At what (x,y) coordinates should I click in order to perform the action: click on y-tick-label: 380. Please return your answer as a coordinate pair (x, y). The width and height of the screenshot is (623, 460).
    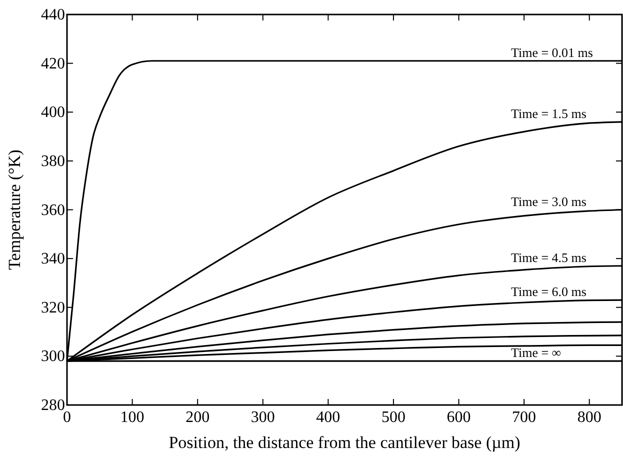
    Looking at the image, I should click on (53, 161).